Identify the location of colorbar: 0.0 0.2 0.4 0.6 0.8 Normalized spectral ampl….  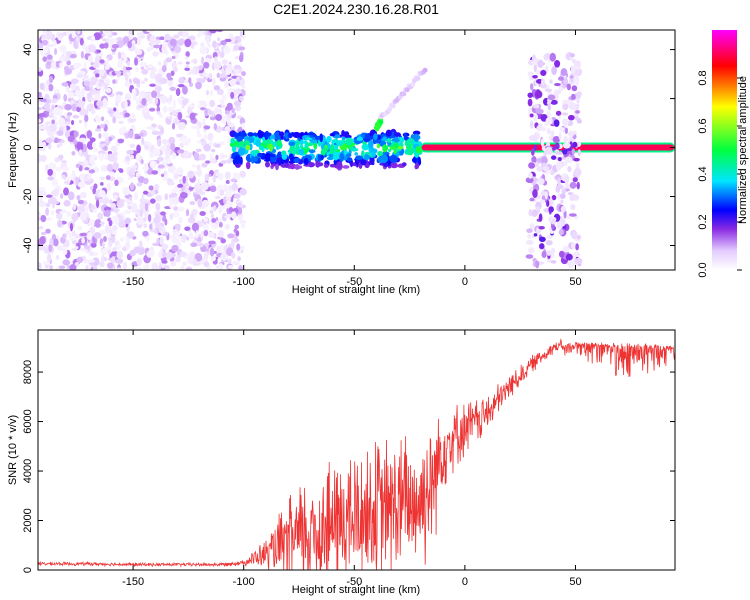
(723, 154).